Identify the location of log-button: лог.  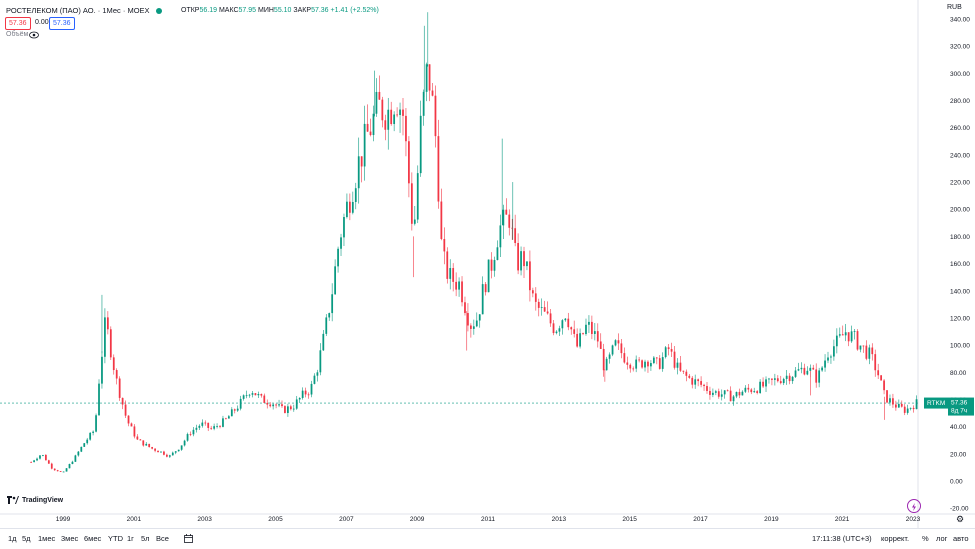
(942, 538).